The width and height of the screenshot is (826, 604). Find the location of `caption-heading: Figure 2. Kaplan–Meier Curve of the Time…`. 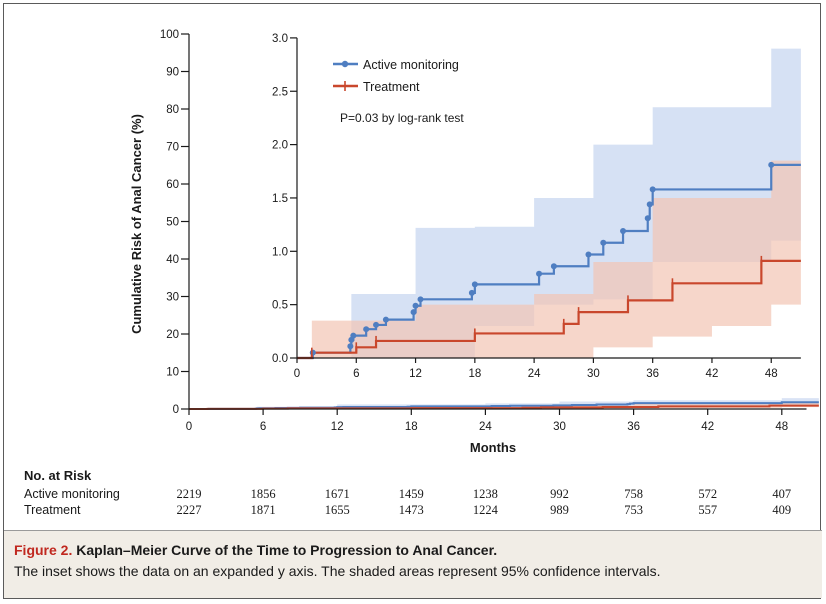

caption-heading: Figure 2. Kaplan–Meier Curve of the Time… is located at coordinates (413, 550).